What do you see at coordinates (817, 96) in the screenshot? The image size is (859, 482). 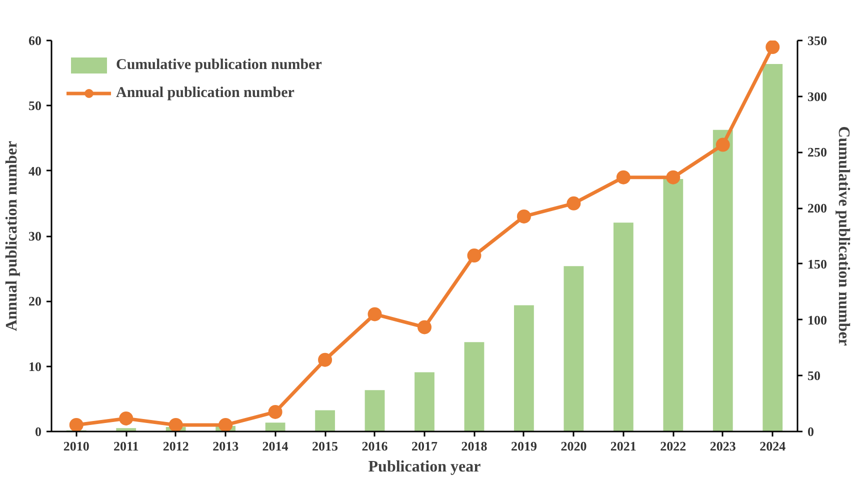 I see `y2-tick-label: 300` at bounding box center [817, 96].